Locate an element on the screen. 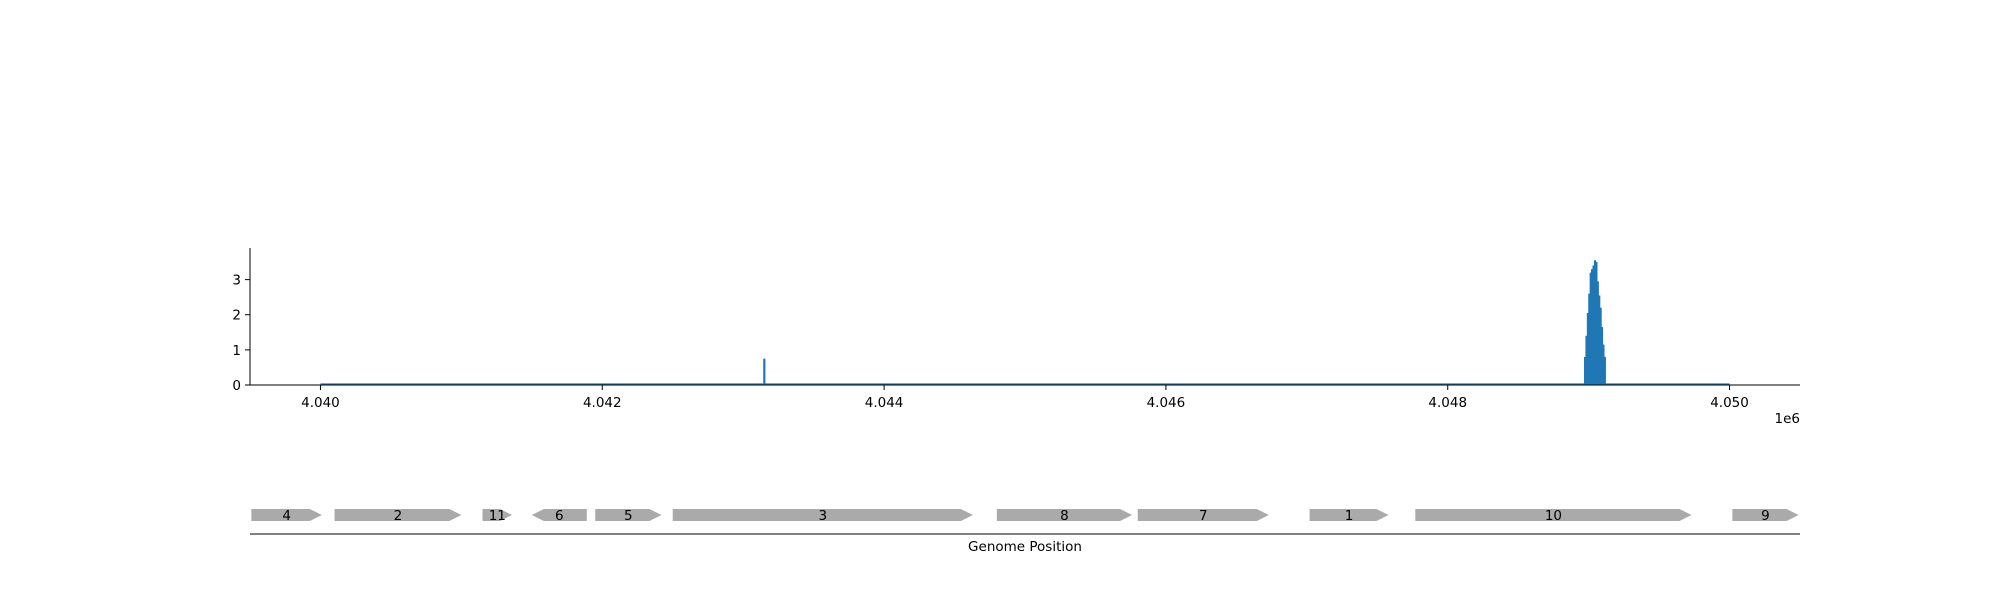 The width and height of the screenshot is (2000, 600). coverage-bars is located at coordinates (1184, 322).